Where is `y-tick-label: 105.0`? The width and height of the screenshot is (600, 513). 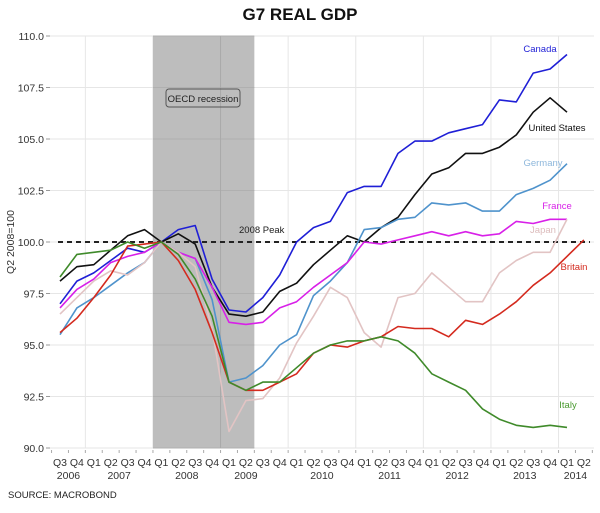 y-tick-label: 105.0 is located at coordinates (31, 140).